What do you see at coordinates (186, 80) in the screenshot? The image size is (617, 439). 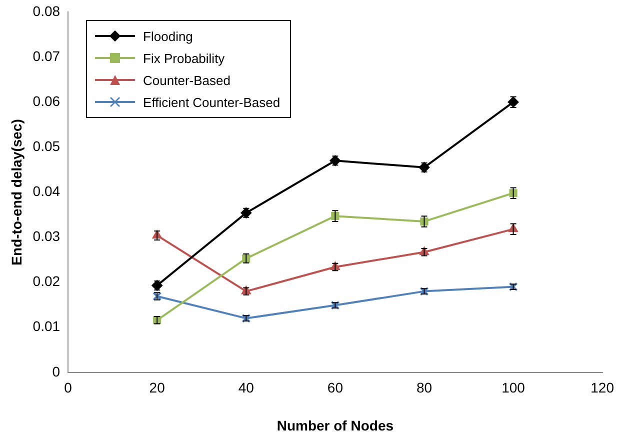 I see `legend-label: Counter-Based` at bounding box center [186, 80].